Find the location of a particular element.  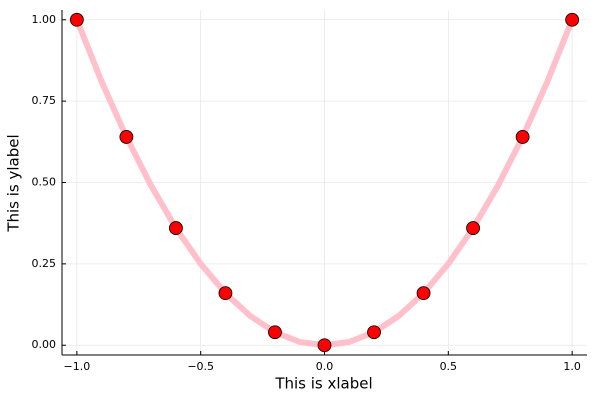

x-tick-label: 0.0 is located at coordinates (325, 366).